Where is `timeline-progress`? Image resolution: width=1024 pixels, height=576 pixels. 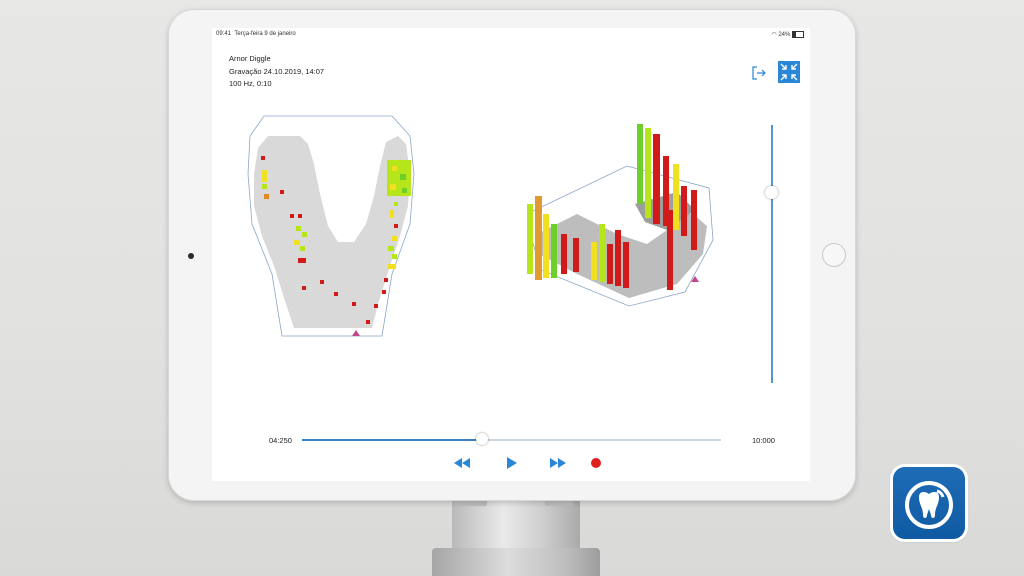
timeline-progress is located at coordinates (392, 440).